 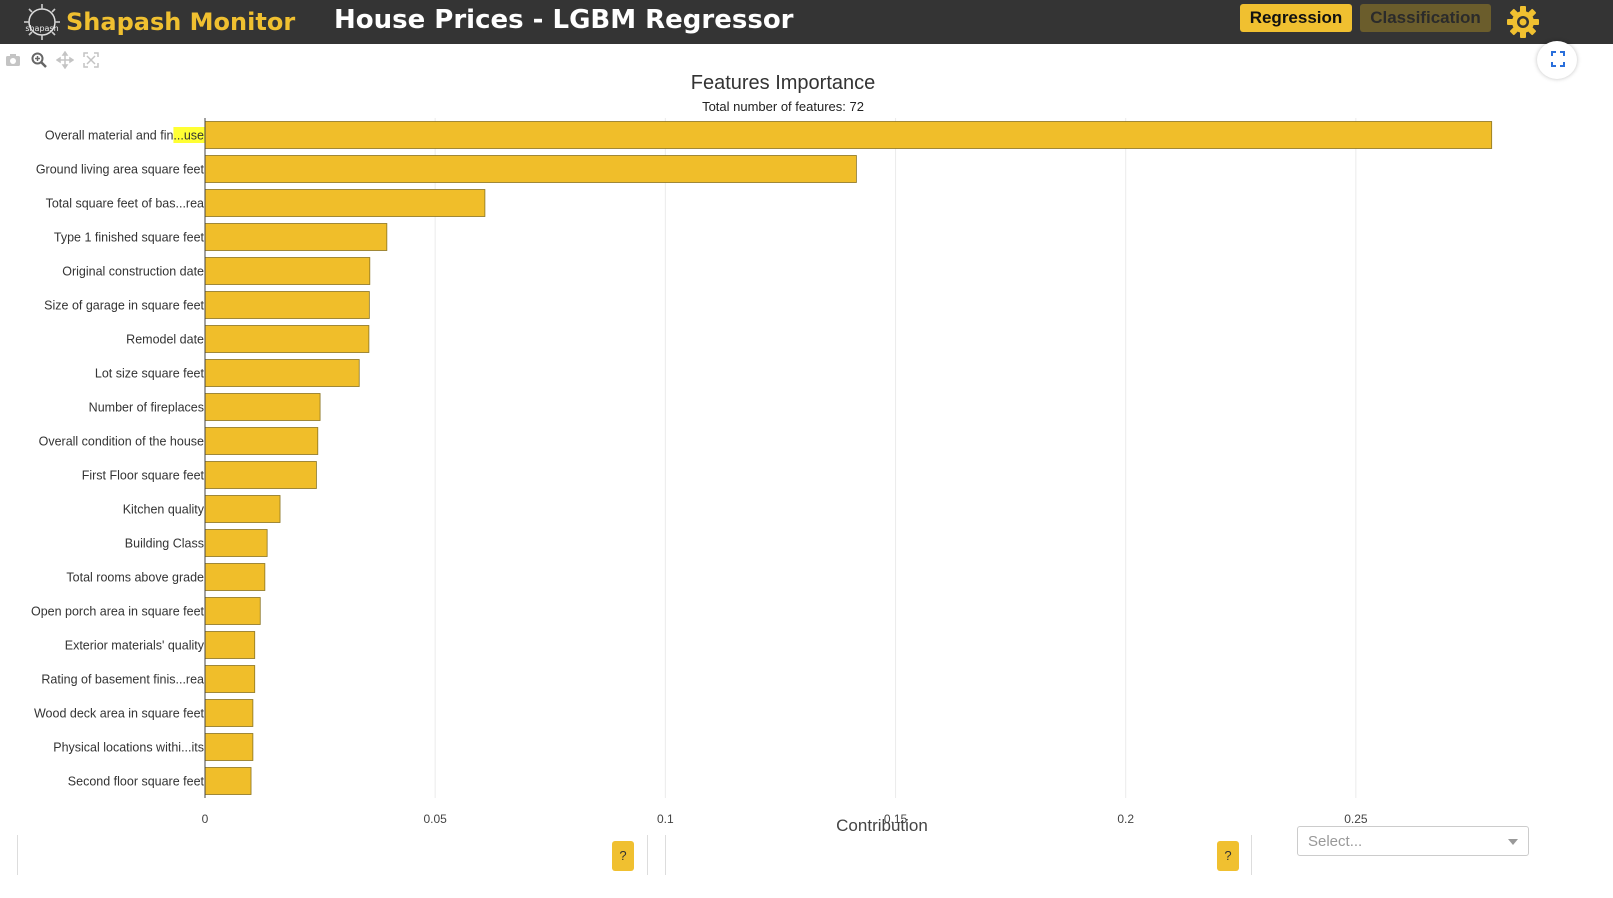 I want to click on x-tick-label: 0.2, so click(x=1125, y=819).